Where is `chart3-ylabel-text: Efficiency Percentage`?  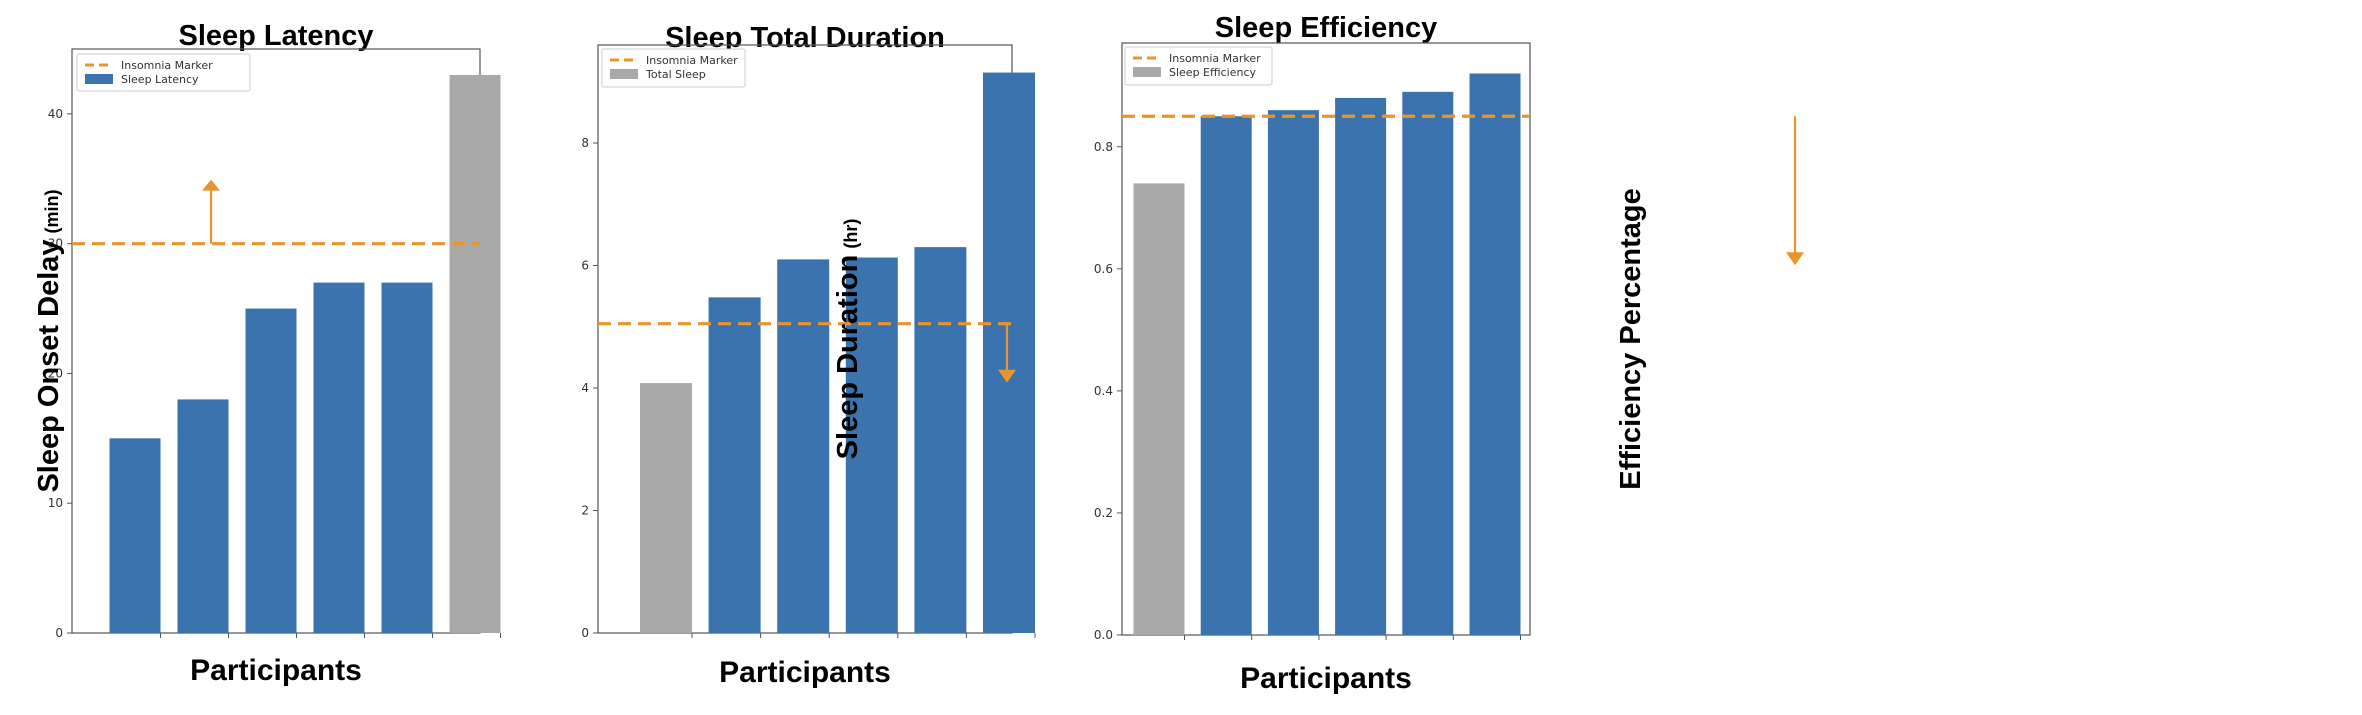
chart3-ylabel-text: Efficiency Percentage is located at coordinates (1631, 338).